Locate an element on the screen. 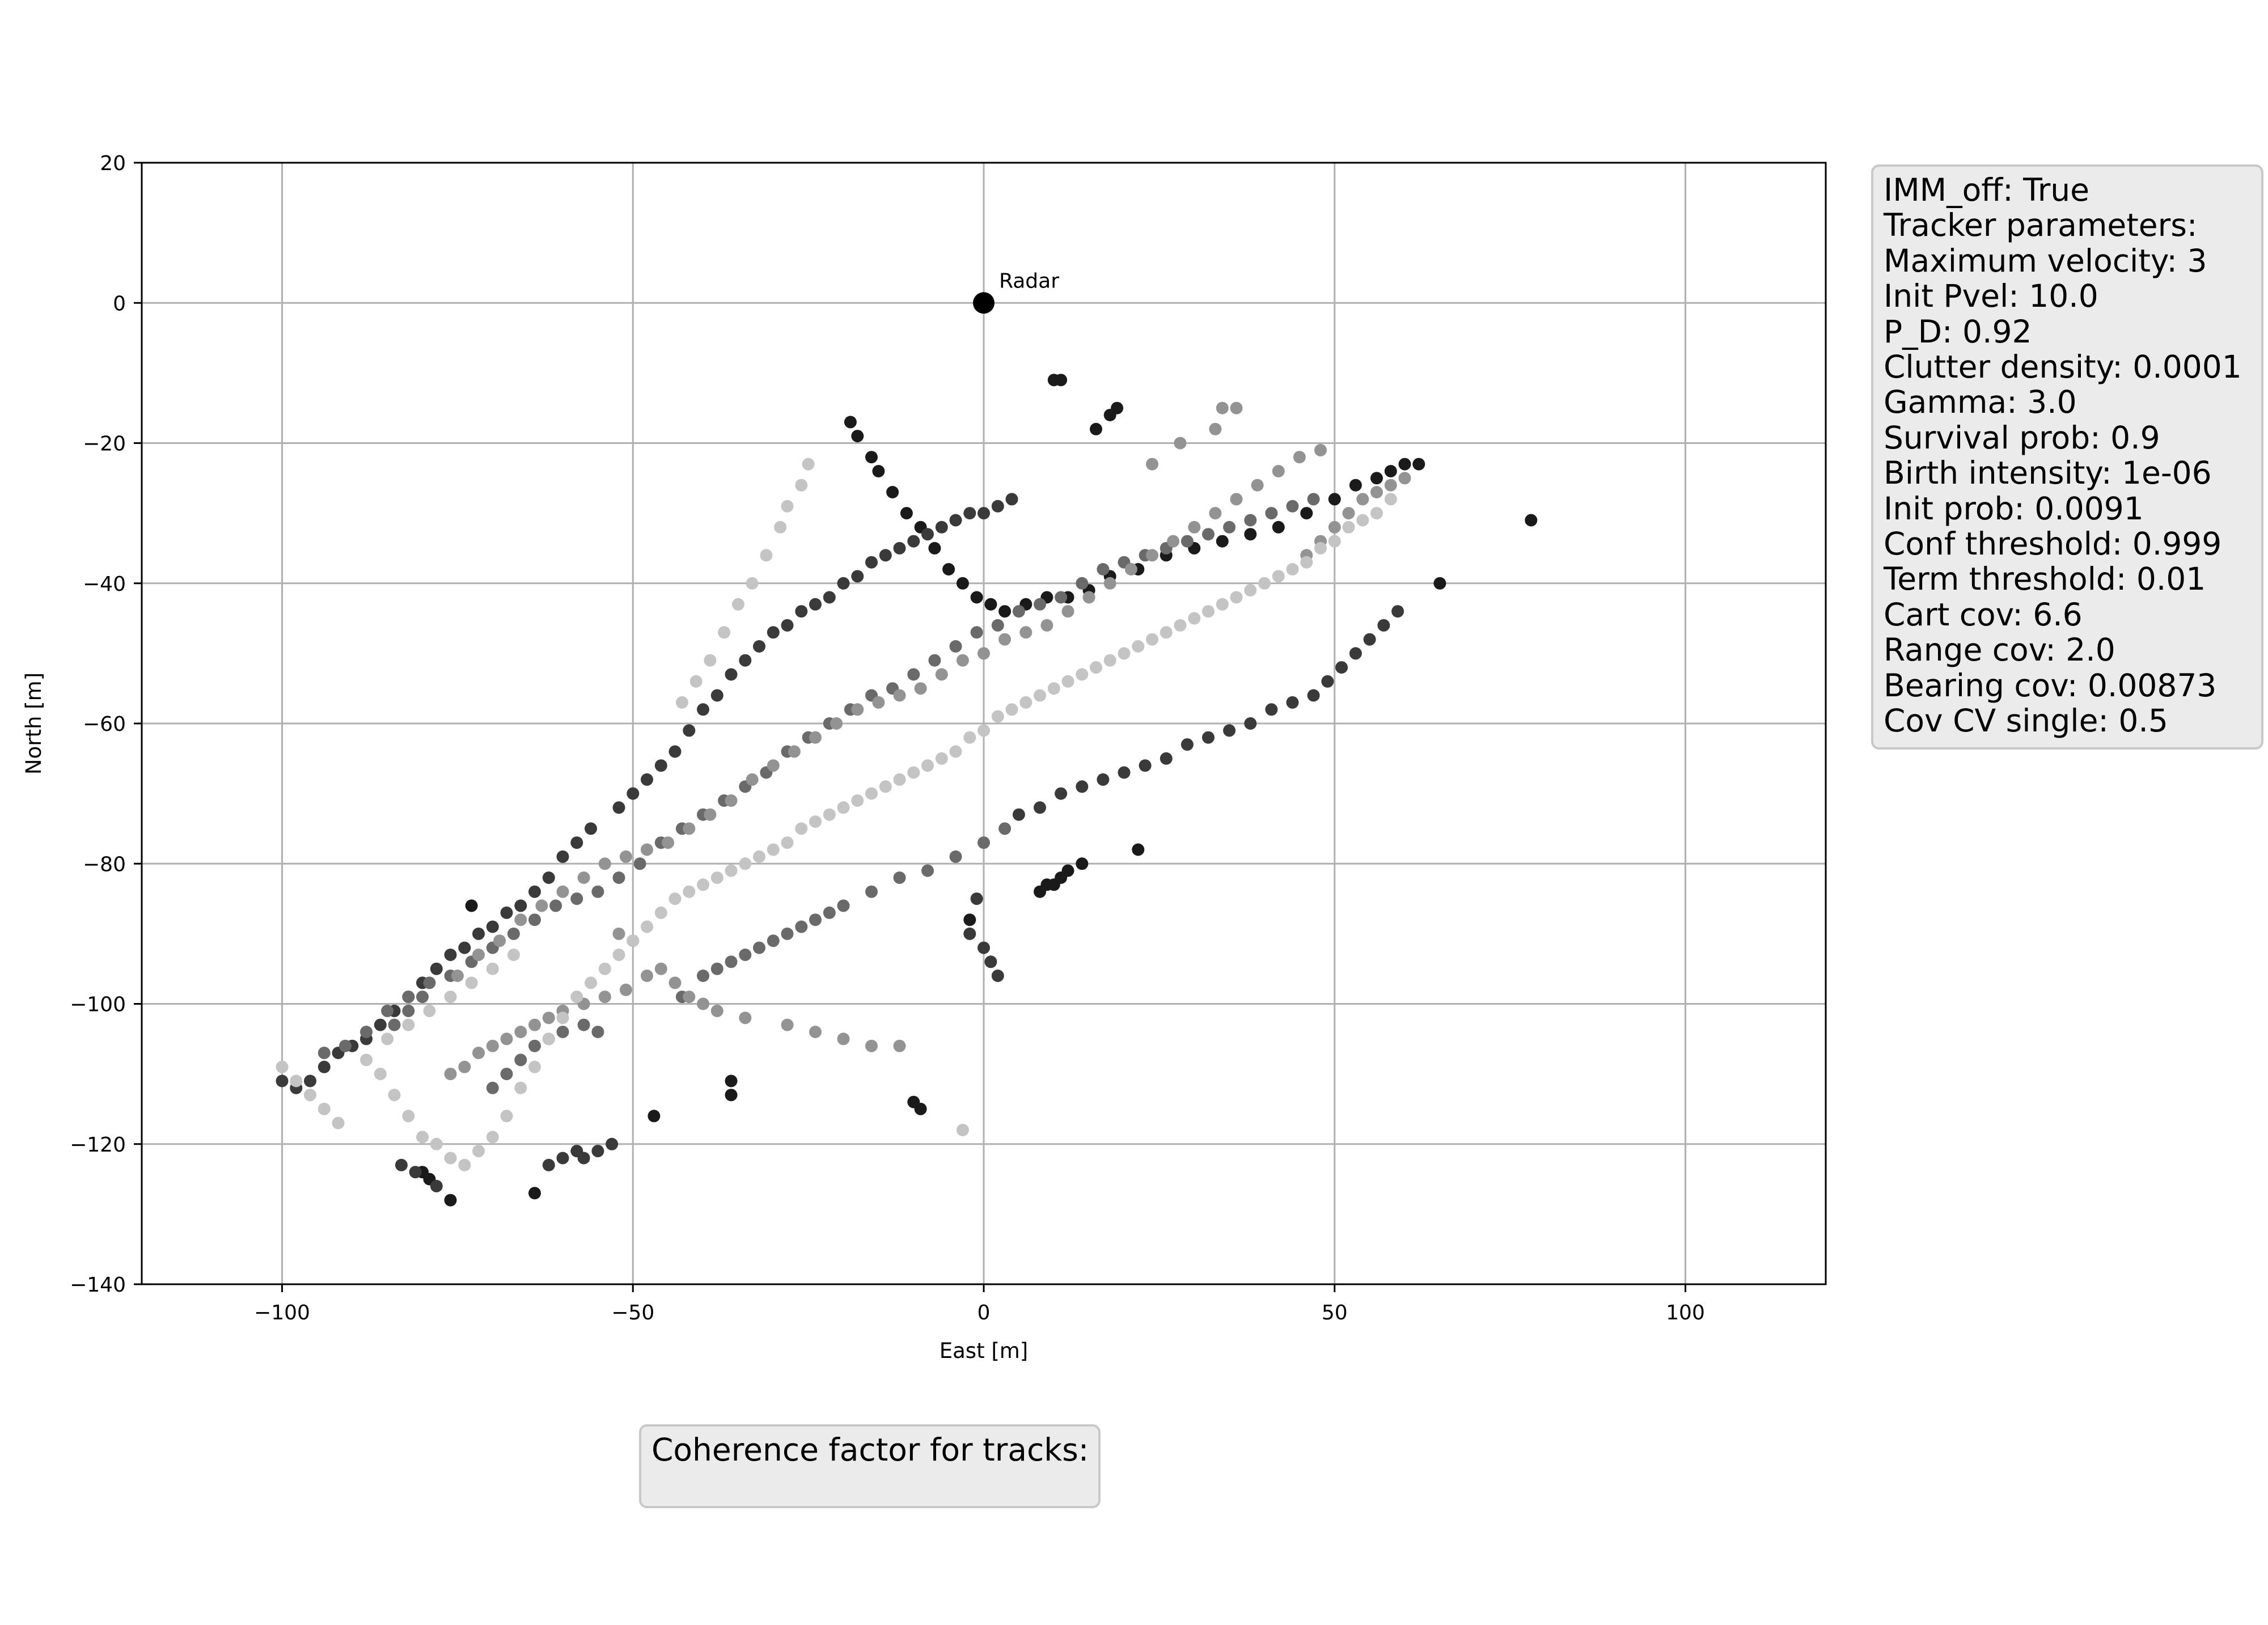 This screenshot has height=1625, width=2268. y-tick-label: −120 is located at coordinates (98, 1145).